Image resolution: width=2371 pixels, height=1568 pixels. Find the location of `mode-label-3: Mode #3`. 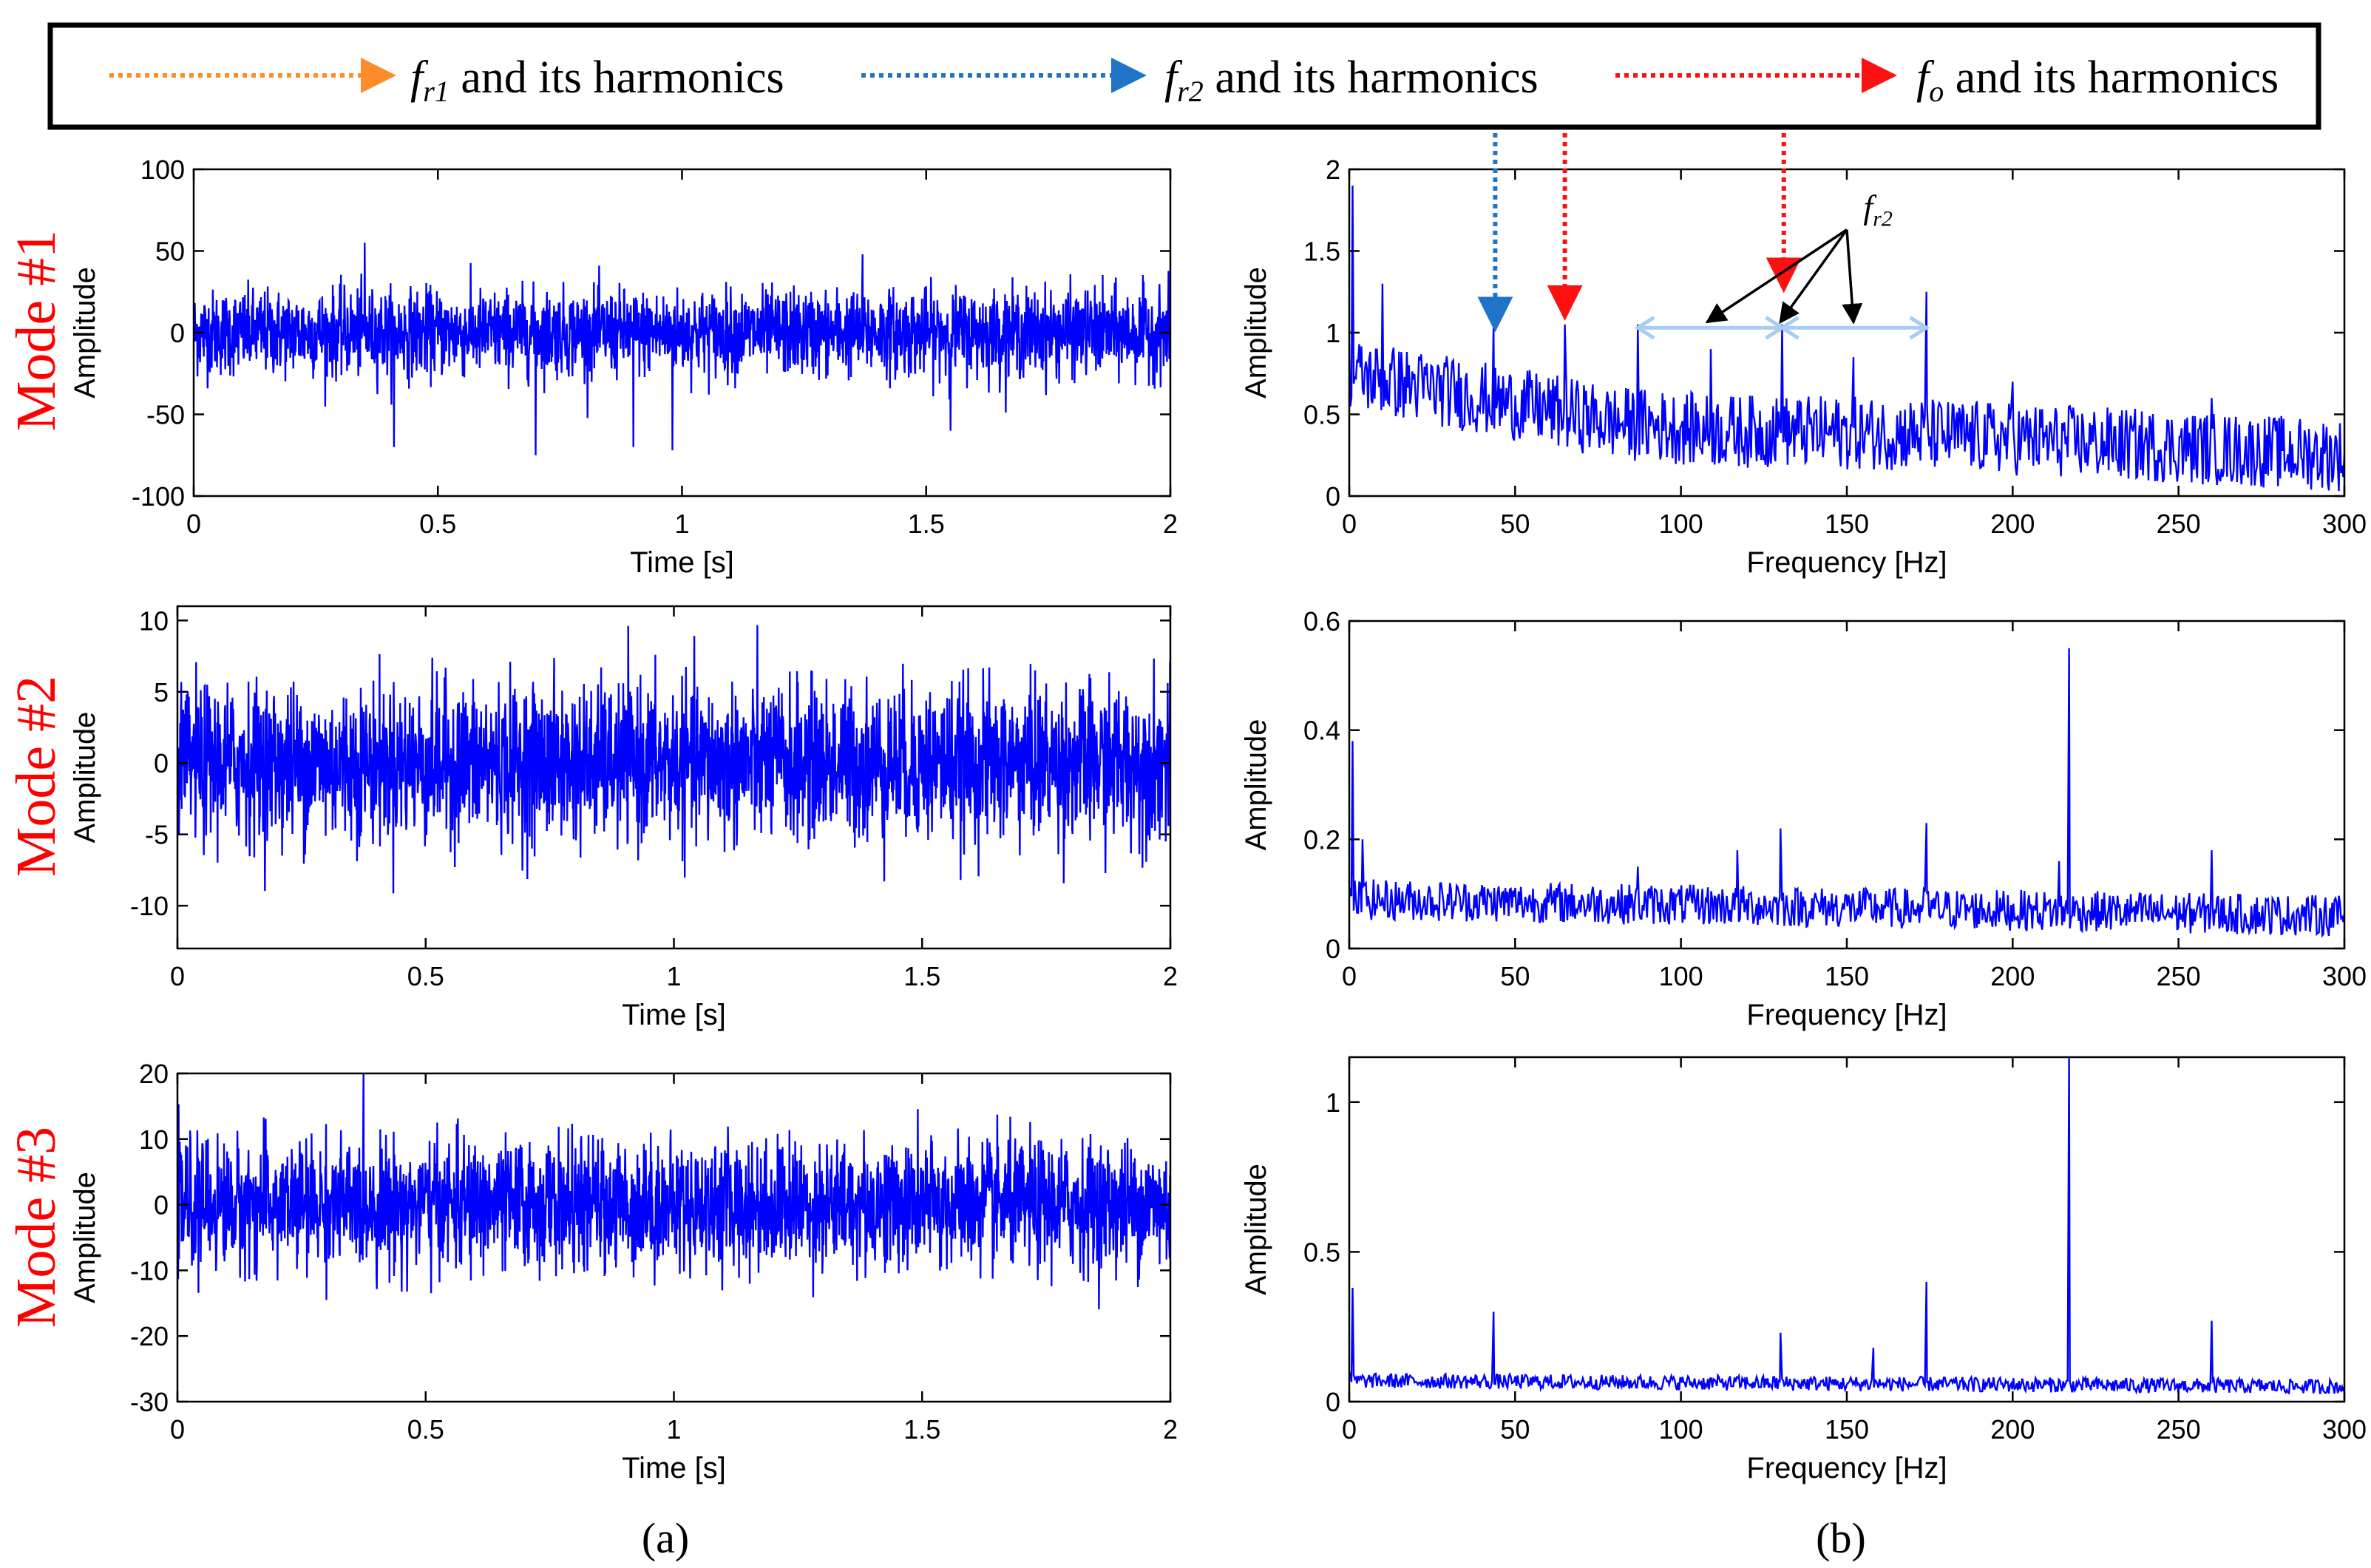

mode-label-3: Mode #3 is located at coordinates (36, 1227).